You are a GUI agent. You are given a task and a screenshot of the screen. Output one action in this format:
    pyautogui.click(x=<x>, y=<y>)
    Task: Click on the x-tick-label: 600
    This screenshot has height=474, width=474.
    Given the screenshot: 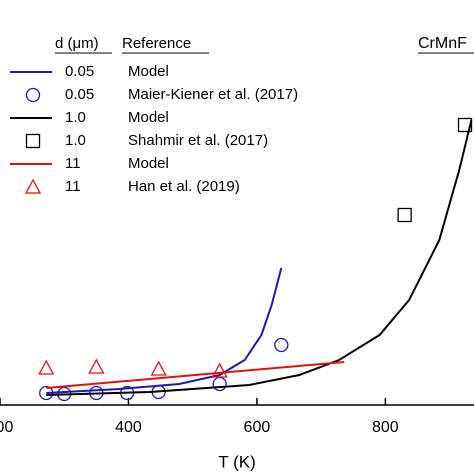 What is the action you would take?
    pyautogui.click(x=257, y=427)
    